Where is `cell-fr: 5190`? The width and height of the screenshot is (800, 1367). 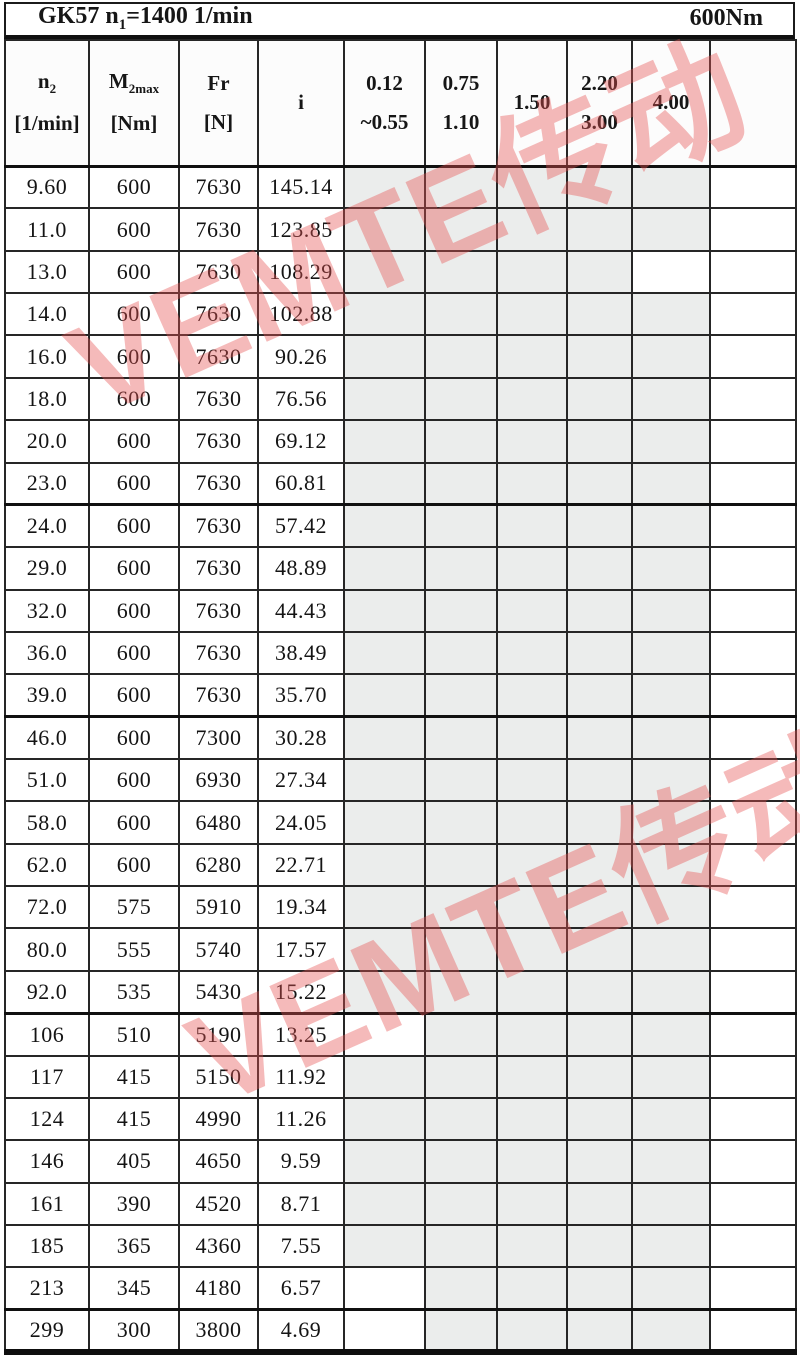
cell-fr: 5190 is located at coordinates (218, 1034).